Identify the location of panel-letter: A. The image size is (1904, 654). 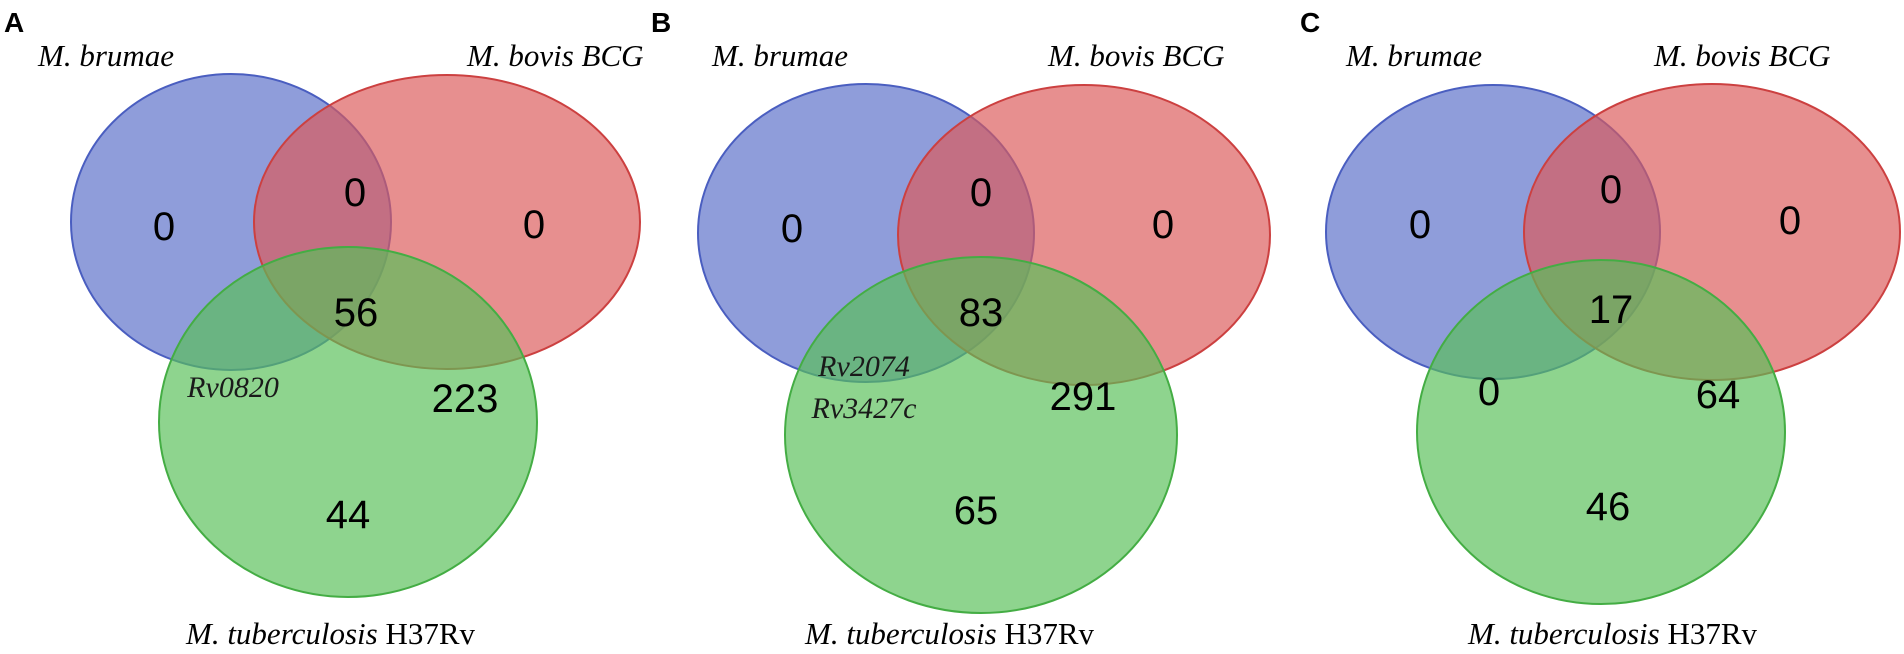
(14, 22).